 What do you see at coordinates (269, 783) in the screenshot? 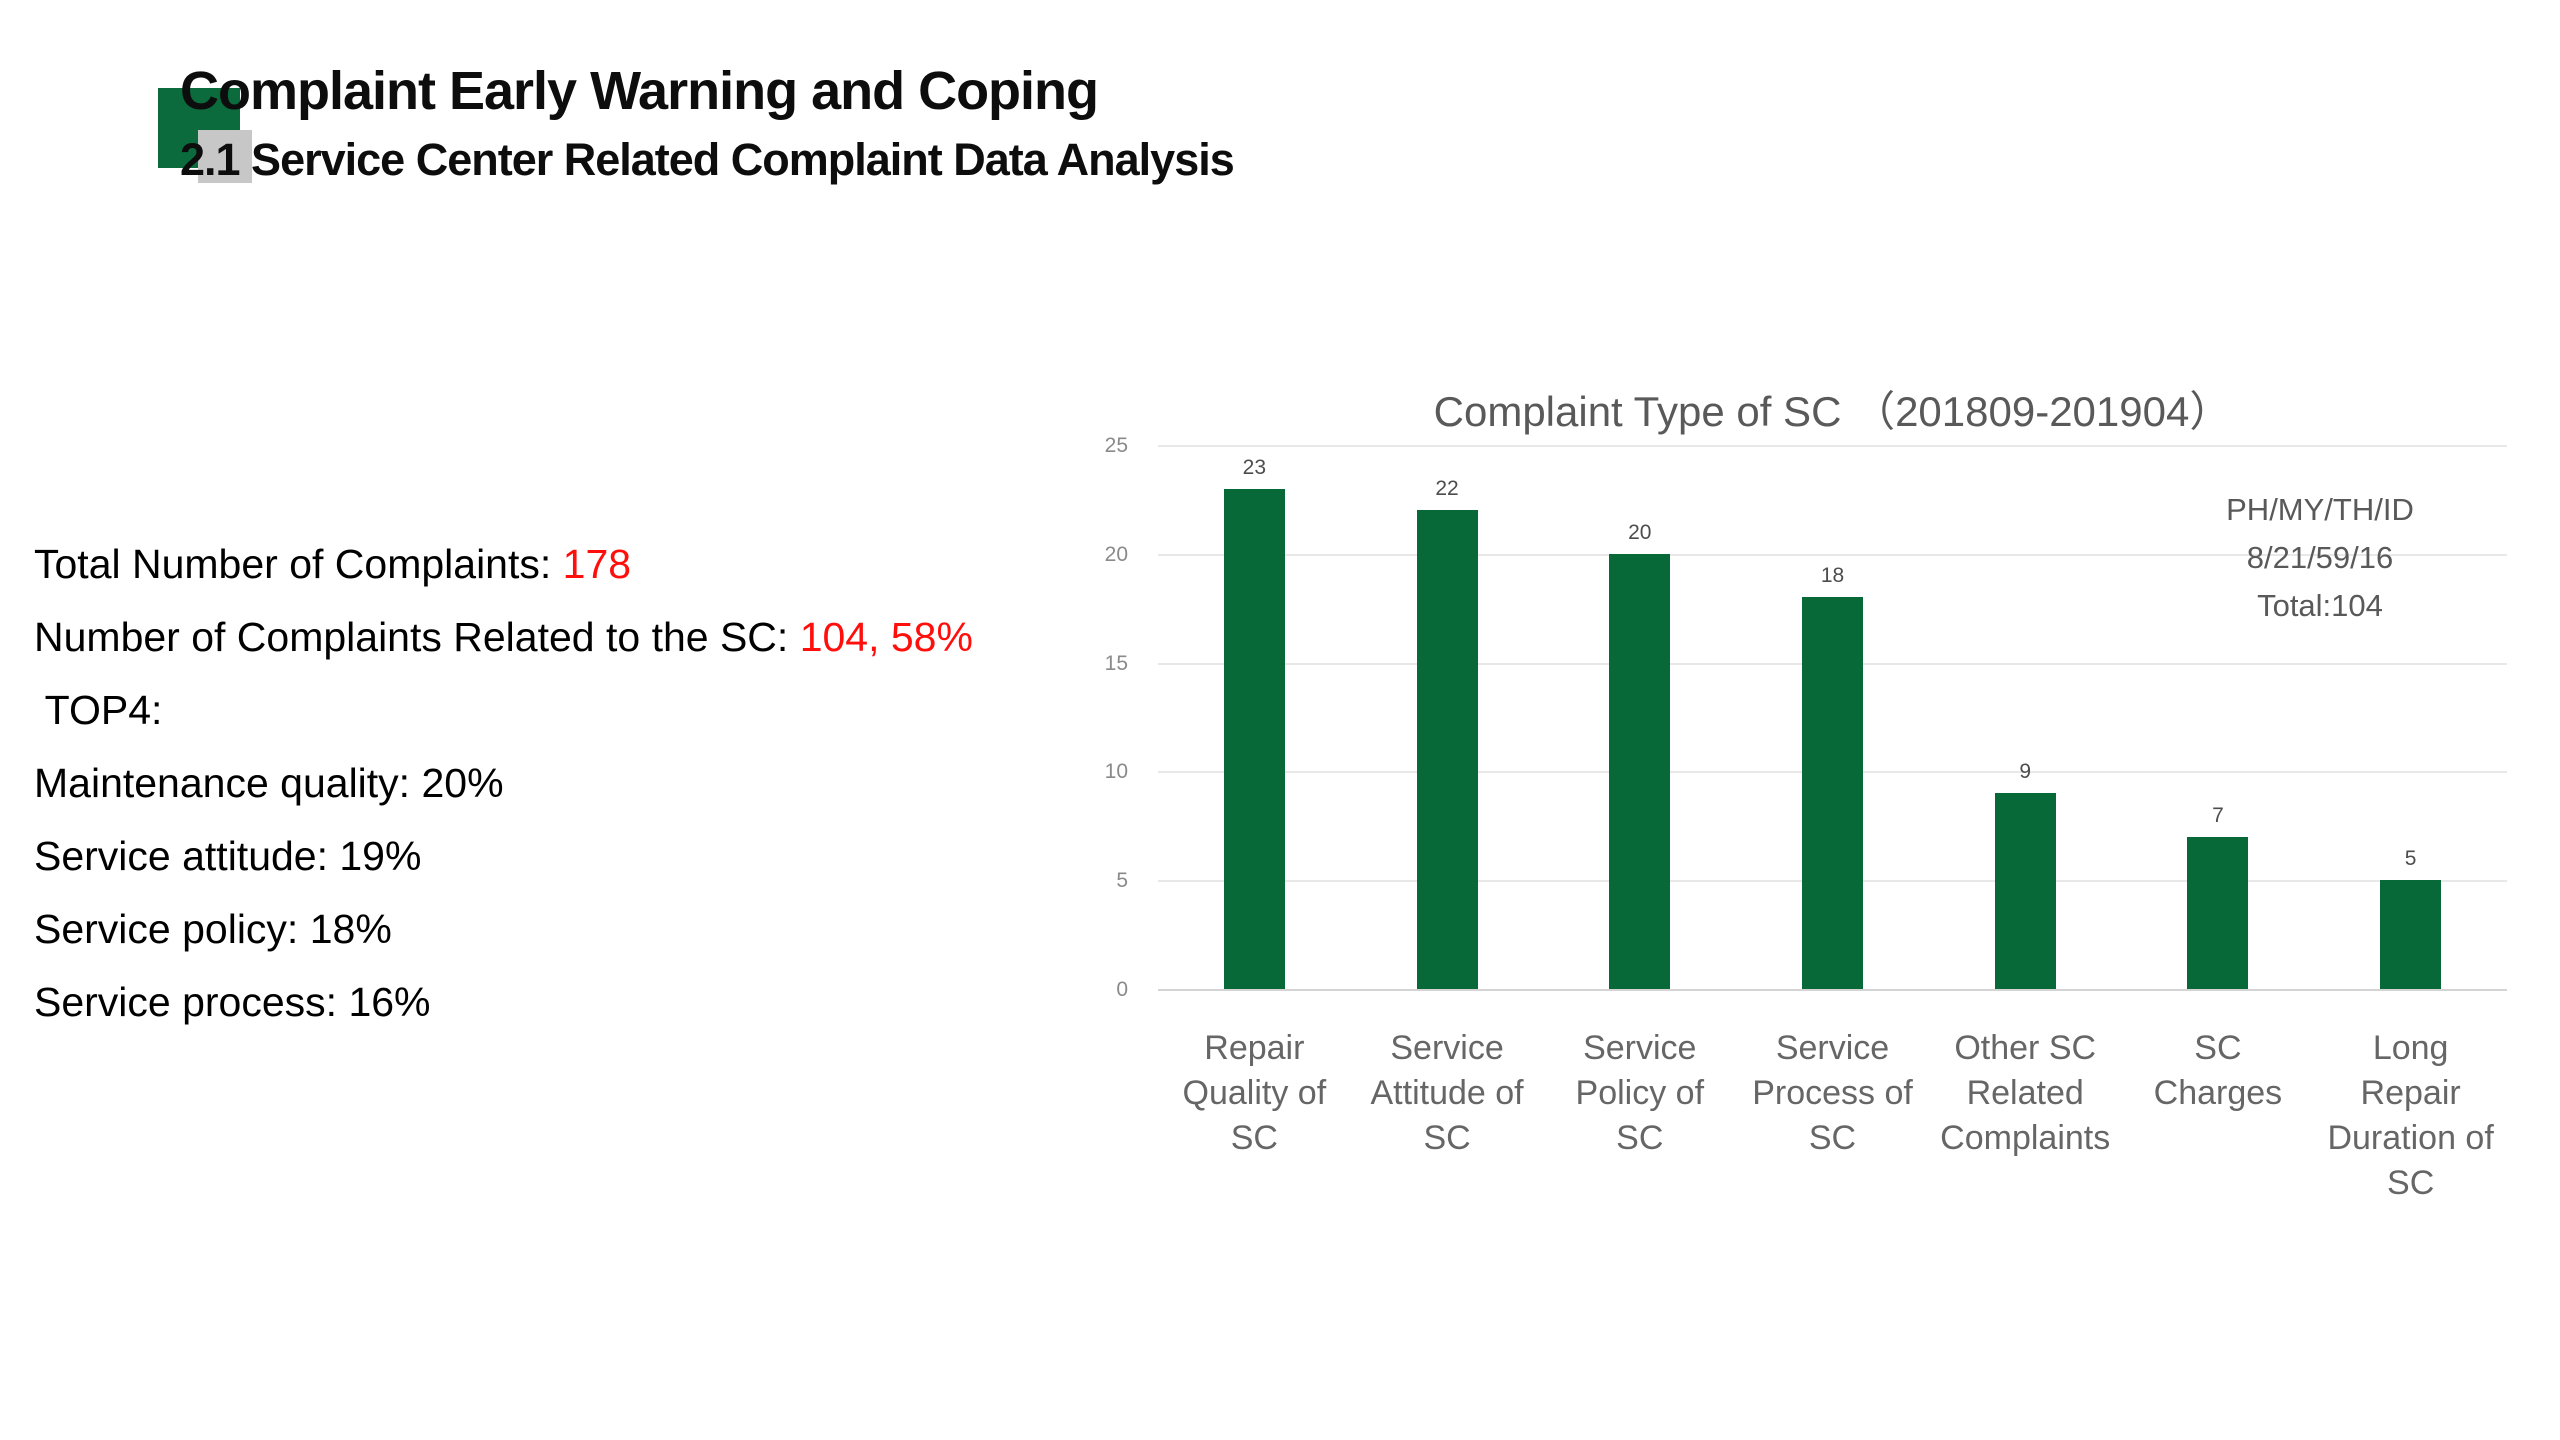
I see `stat-label: Maintenance quality: 20%` at bounding box center [269, 783].